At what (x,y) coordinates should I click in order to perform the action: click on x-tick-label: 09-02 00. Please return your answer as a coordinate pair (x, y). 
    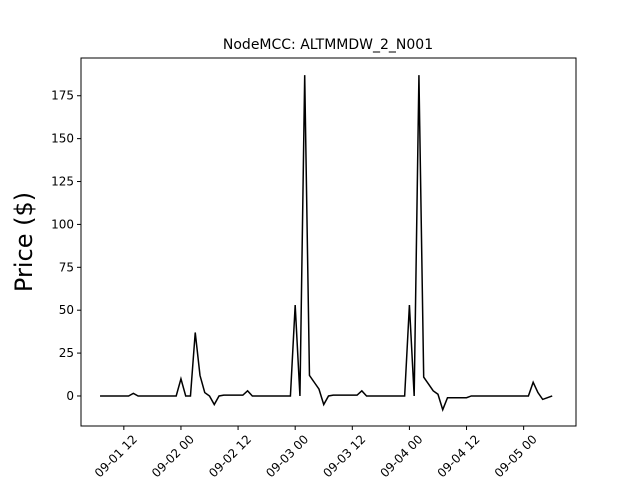
    Looking at the image, I should click on (173, 456).